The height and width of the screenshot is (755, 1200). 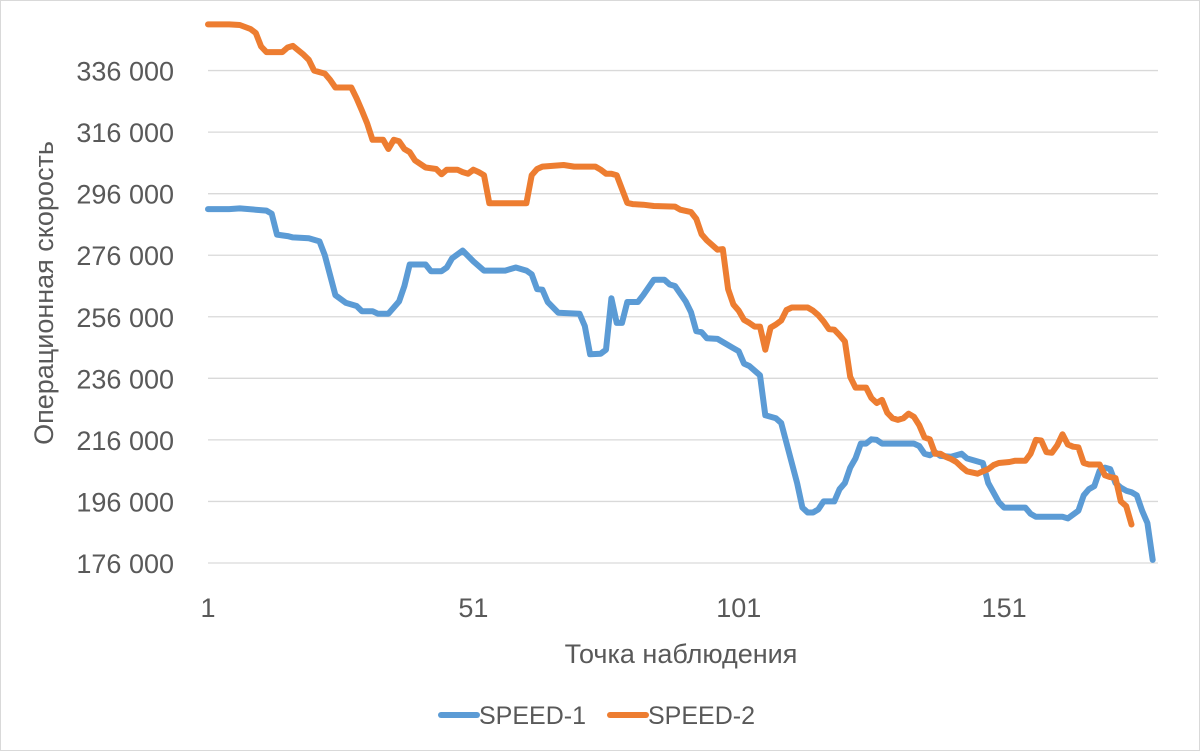 I want to click on x-tick-label: 1, so click(x=207, y=608).